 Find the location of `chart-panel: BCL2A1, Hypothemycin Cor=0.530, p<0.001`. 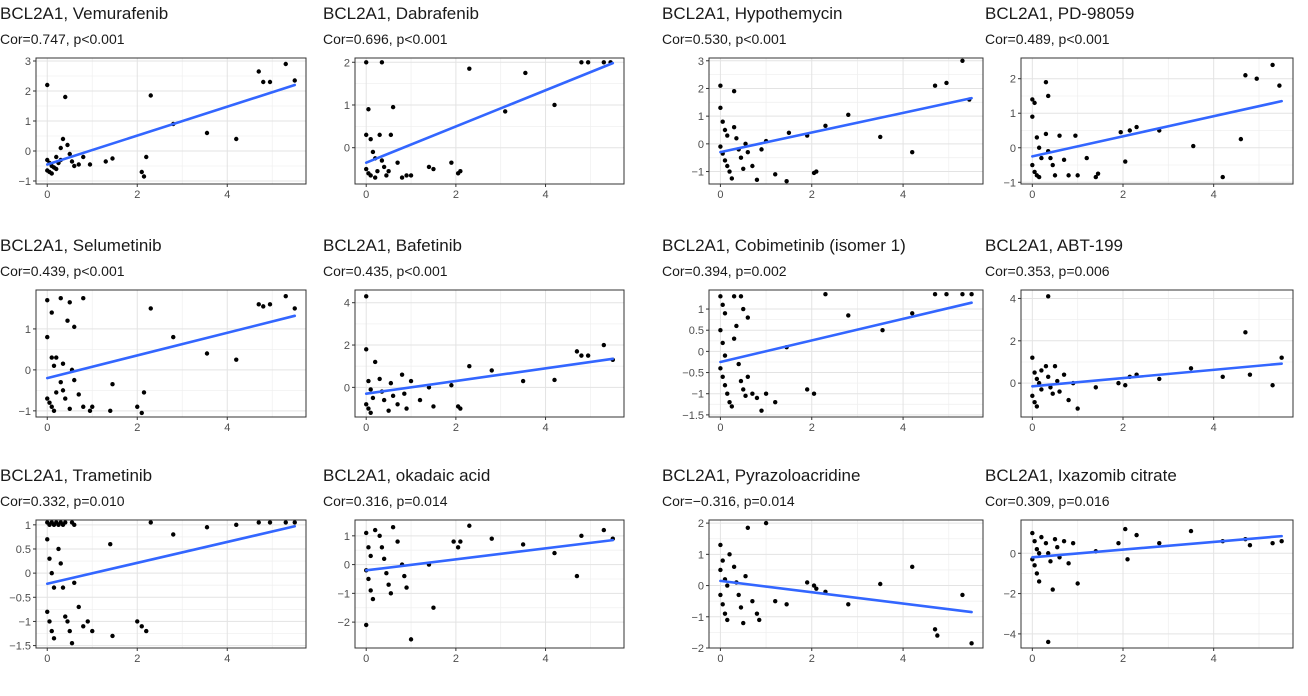

chart-panel: BCL2A1, Hypothemycin Cor=0.530, p<0.001 is located at coordinates (822, 119).